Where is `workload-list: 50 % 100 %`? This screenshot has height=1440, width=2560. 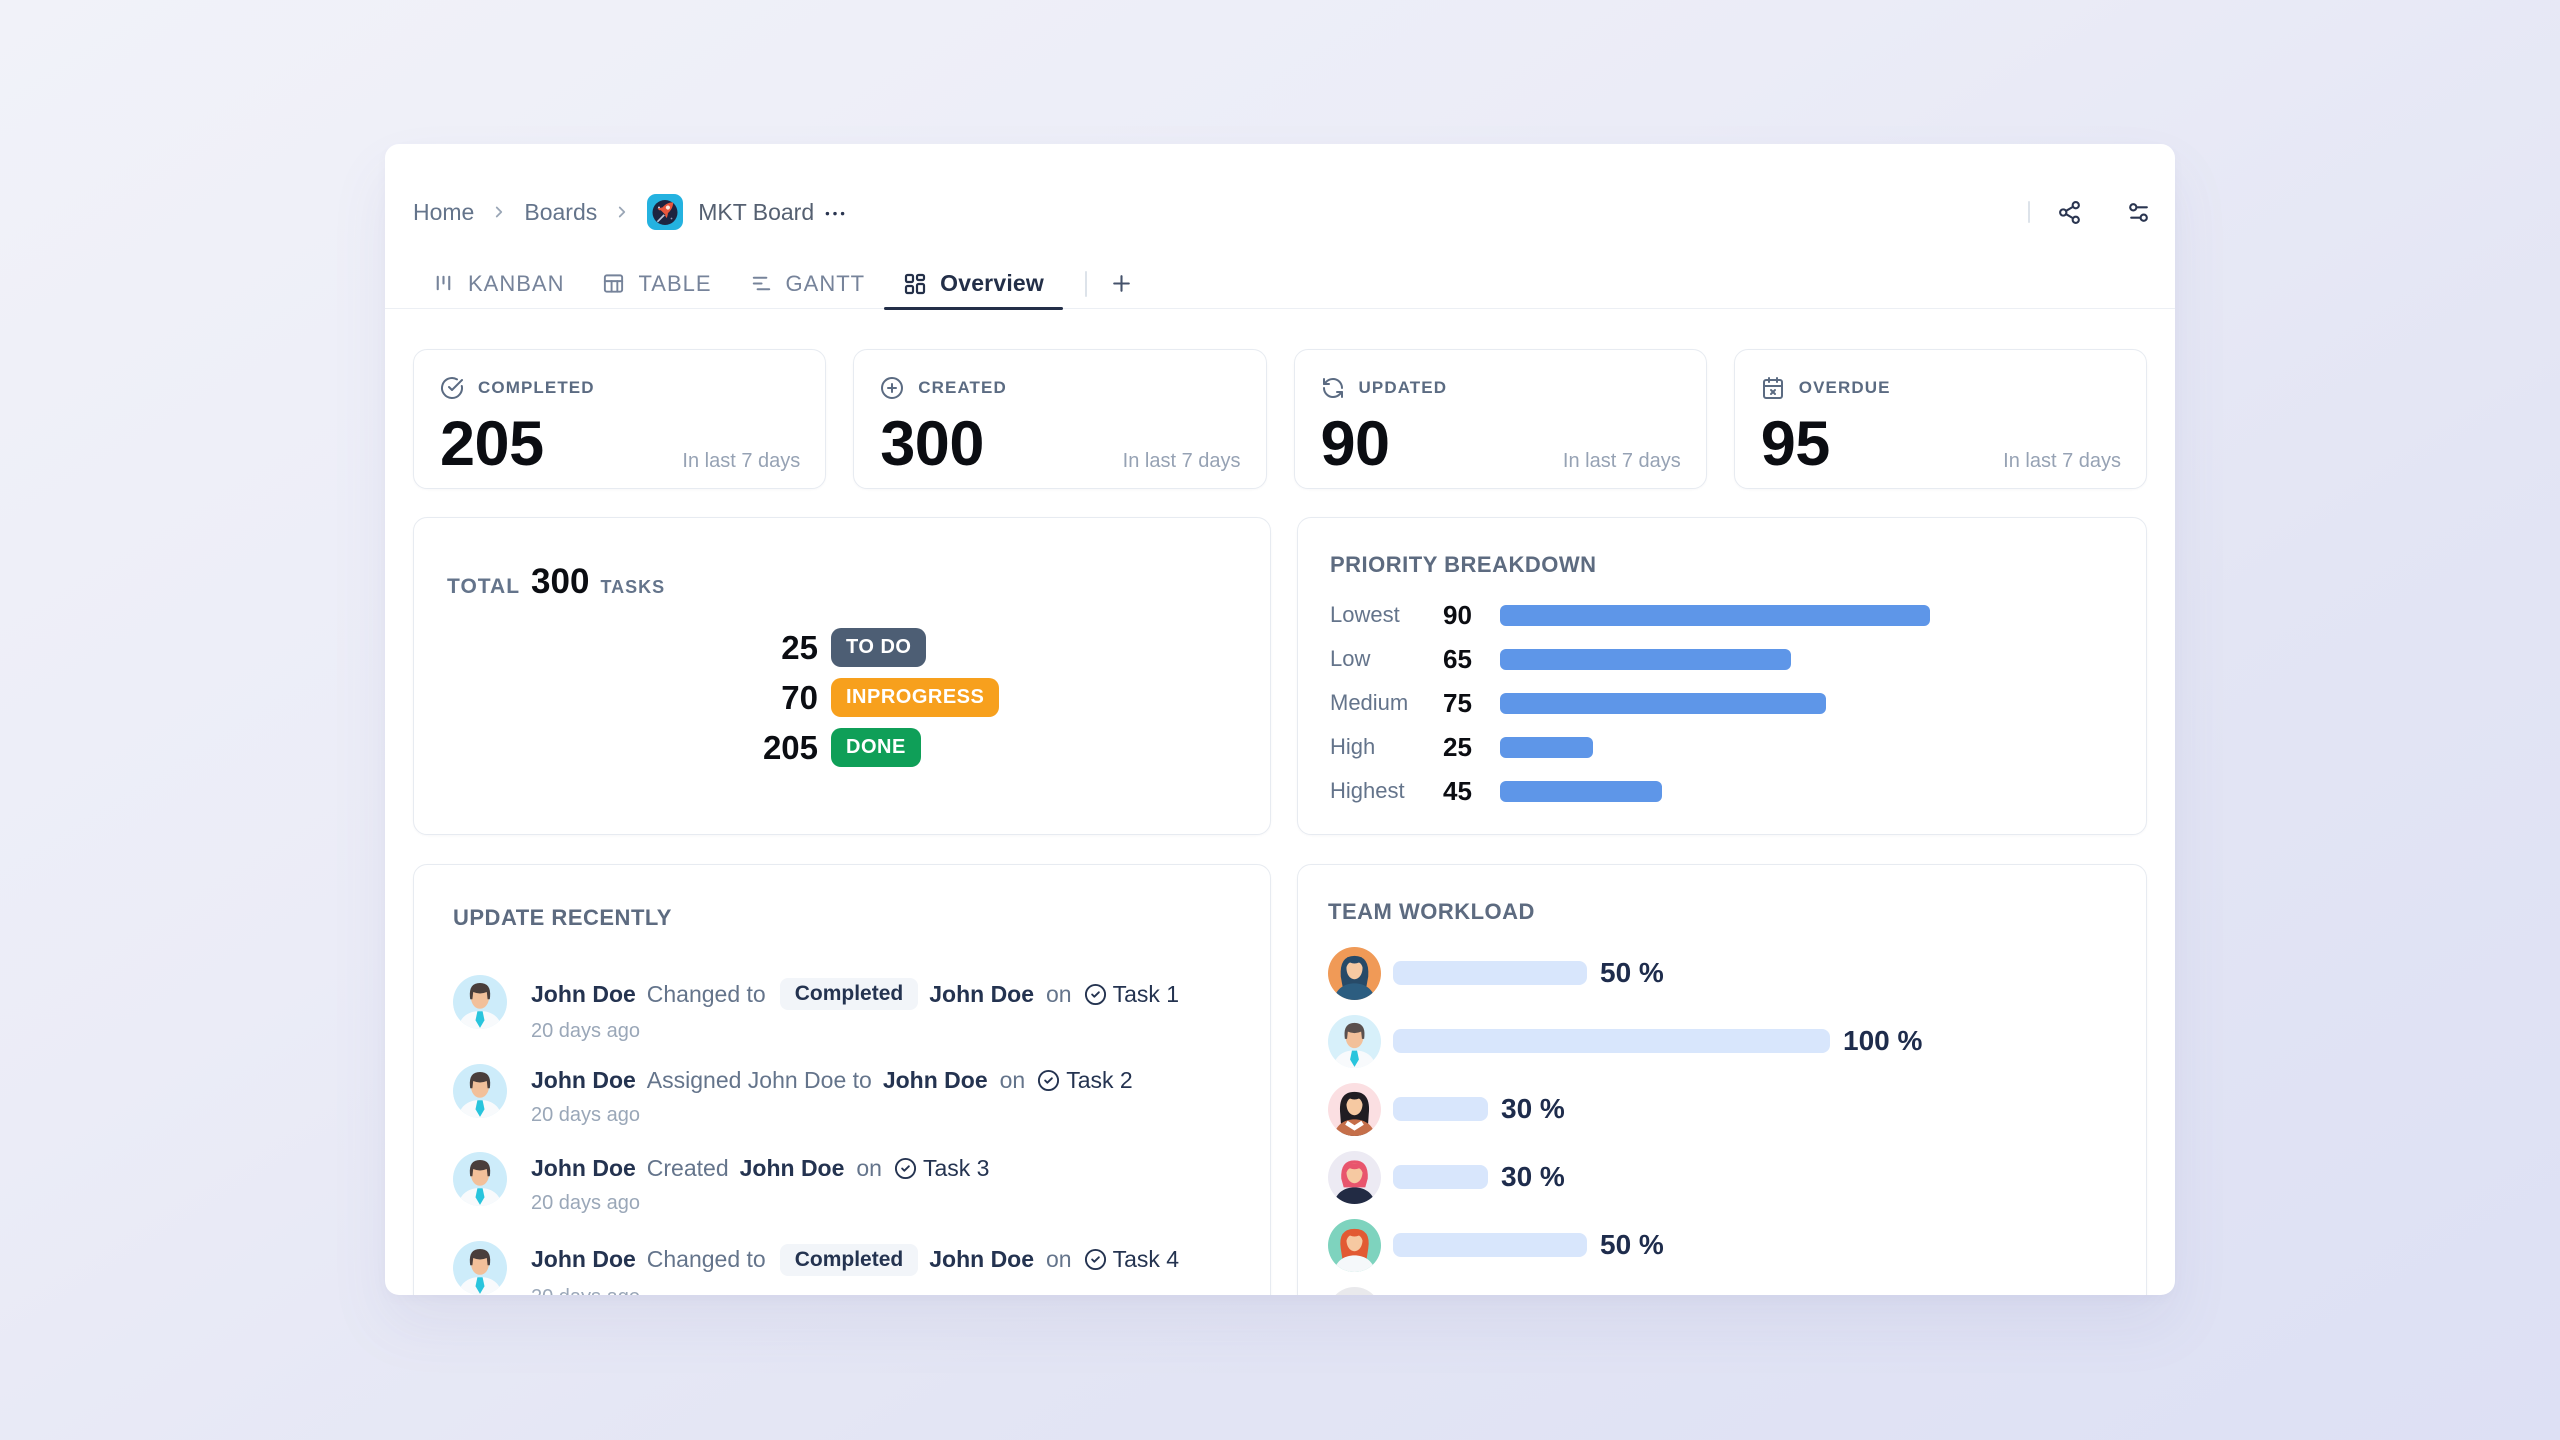 workload-list: 50 % 100 % is located at coordinates (1722, 1117).